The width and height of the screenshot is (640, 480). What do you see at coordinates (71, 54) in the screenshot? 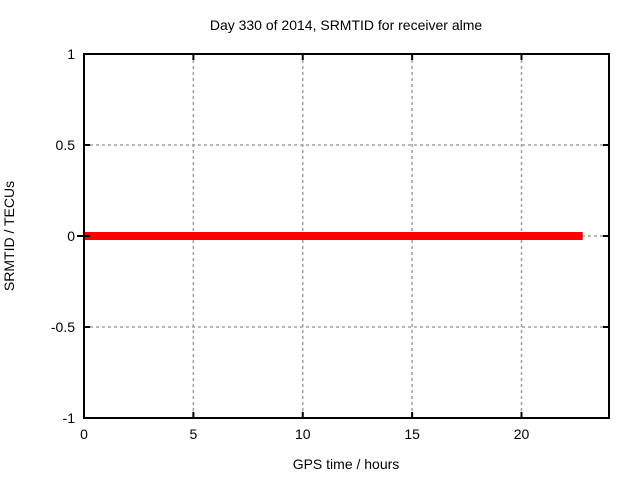
I see `y-tick-label: 1` at bounding box center [71, 54].